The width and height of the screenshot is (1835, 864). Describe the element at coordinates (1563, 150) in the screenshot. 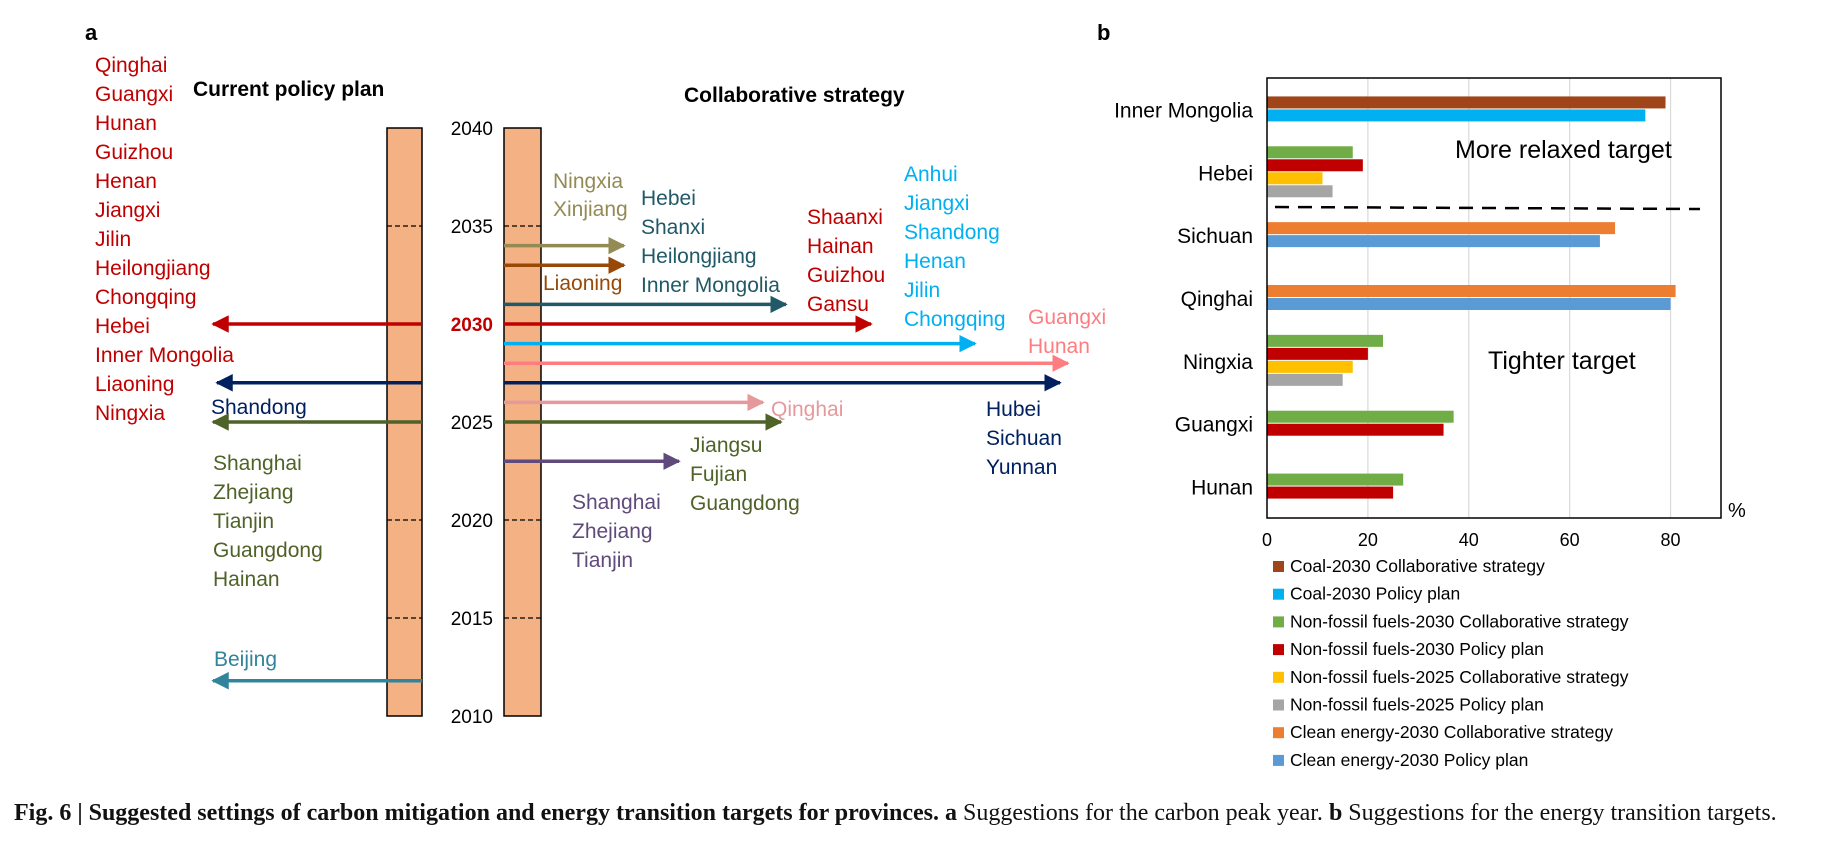

I see `annotation-more-relaxed: More relaxed target` at that location.